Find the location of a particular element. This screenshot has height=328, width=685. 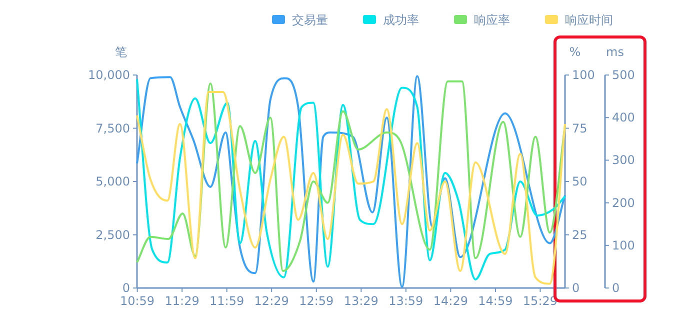

y3-tick-label: 400 is located at coordinates (623, 117).